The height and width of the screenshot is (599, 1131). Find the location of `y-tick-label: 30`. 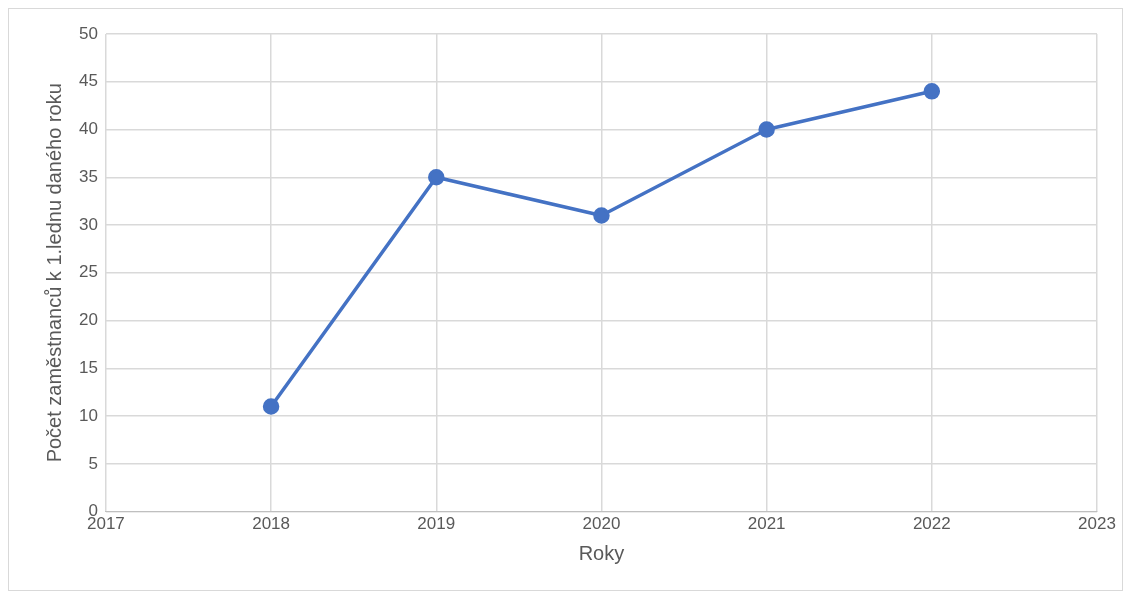

y-tick-label: 30 is located at coordinates (88, 224).